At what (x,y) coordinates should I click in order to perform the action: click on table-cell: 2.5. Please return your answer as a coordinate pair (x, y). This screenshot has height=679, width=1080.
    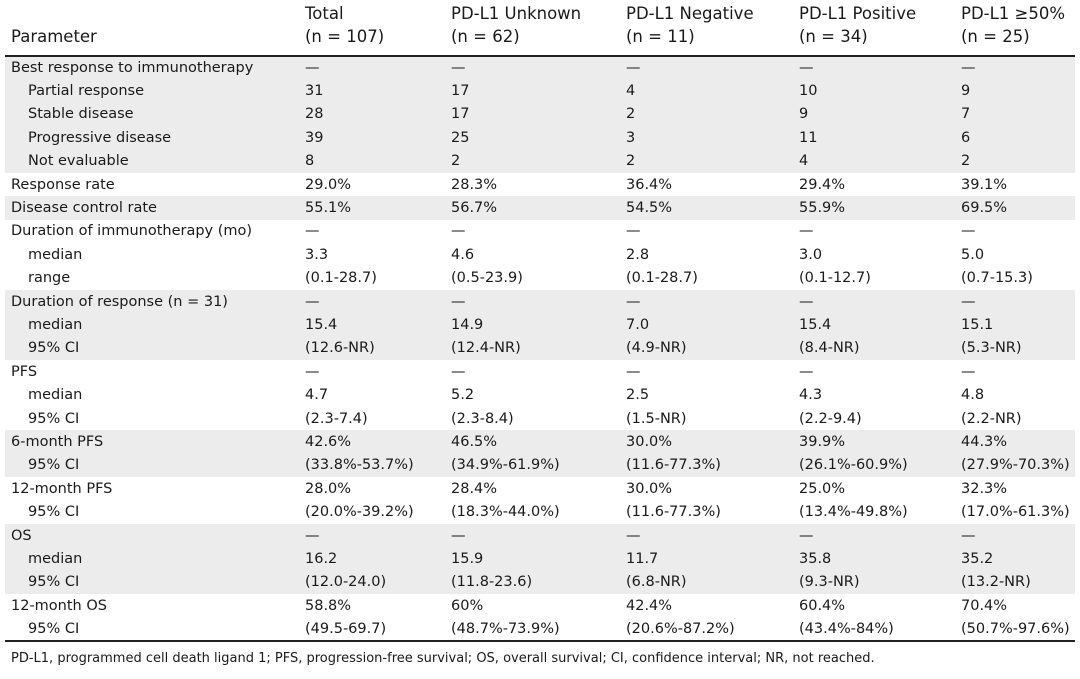
    Looking at the image, I should click on (638, 395).